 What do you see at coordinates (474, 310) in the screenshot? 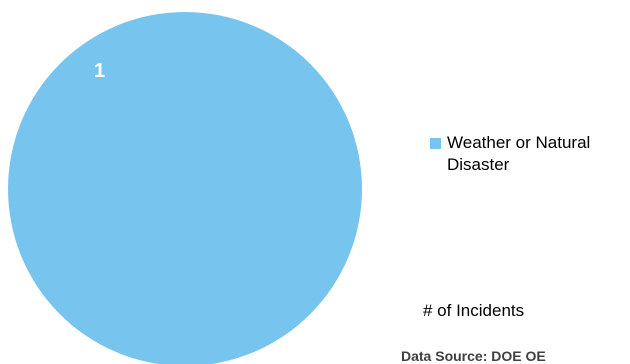
I see `metric-label: # of Incidents` at bounding box center [474, 310].